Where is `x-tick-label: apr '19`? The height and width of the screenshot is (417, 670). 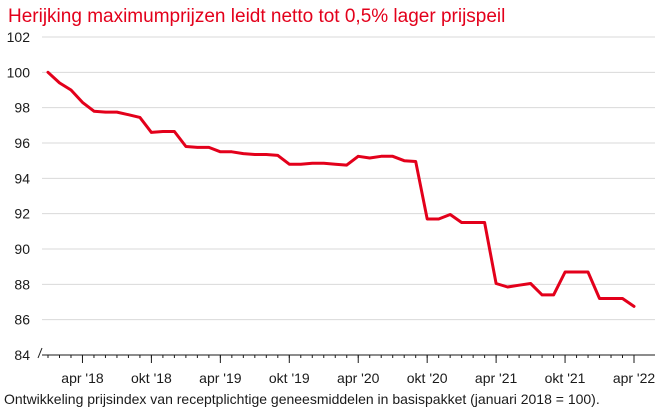 x-tick-label: apr '19 is located at coordinates (220, 378).